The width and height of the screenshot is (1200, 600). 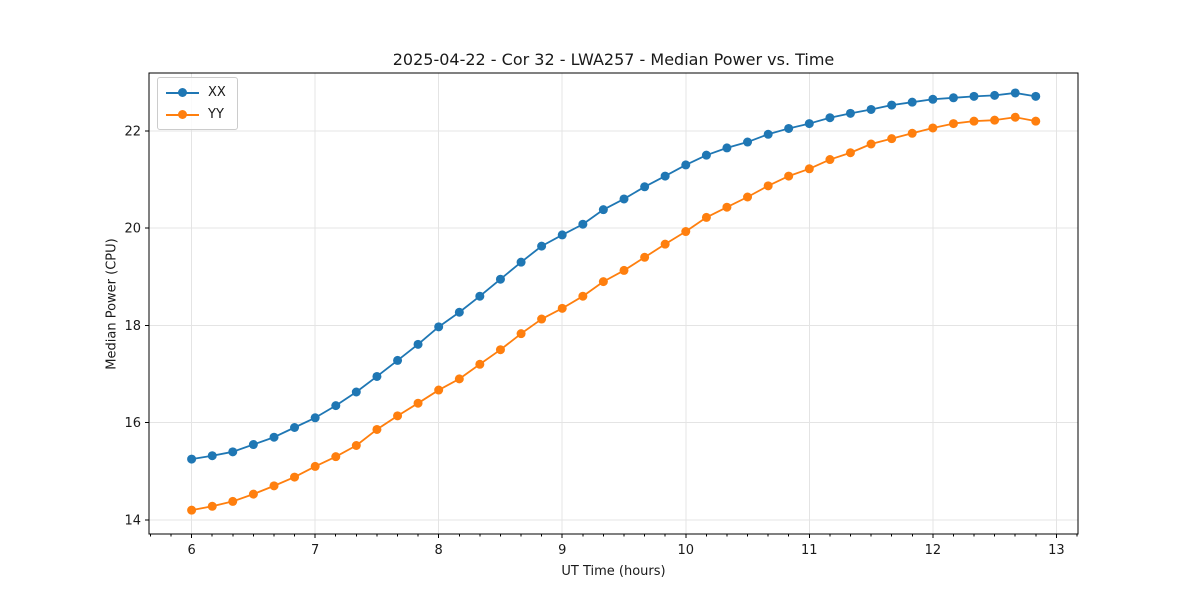 I want to click on y-tick-label: 16, so click(x=132, y=423).